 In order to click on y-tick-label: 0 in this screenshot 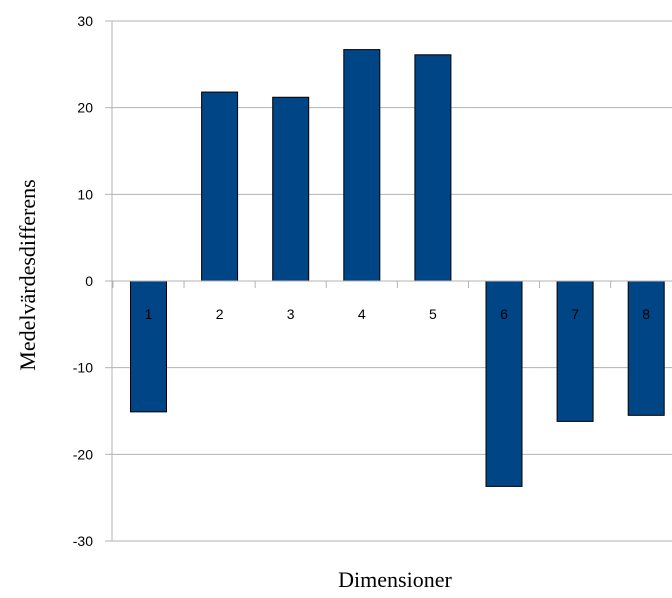, I will do `click(89, 281)`.